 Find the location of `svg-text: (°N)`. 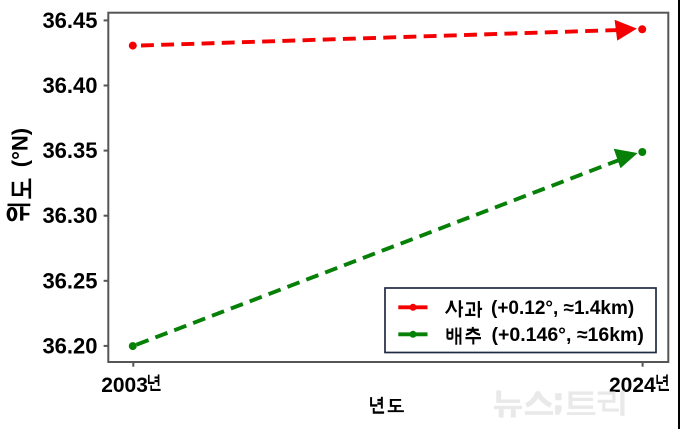

svg-text: (°N) is located at coordinates (20, 147).